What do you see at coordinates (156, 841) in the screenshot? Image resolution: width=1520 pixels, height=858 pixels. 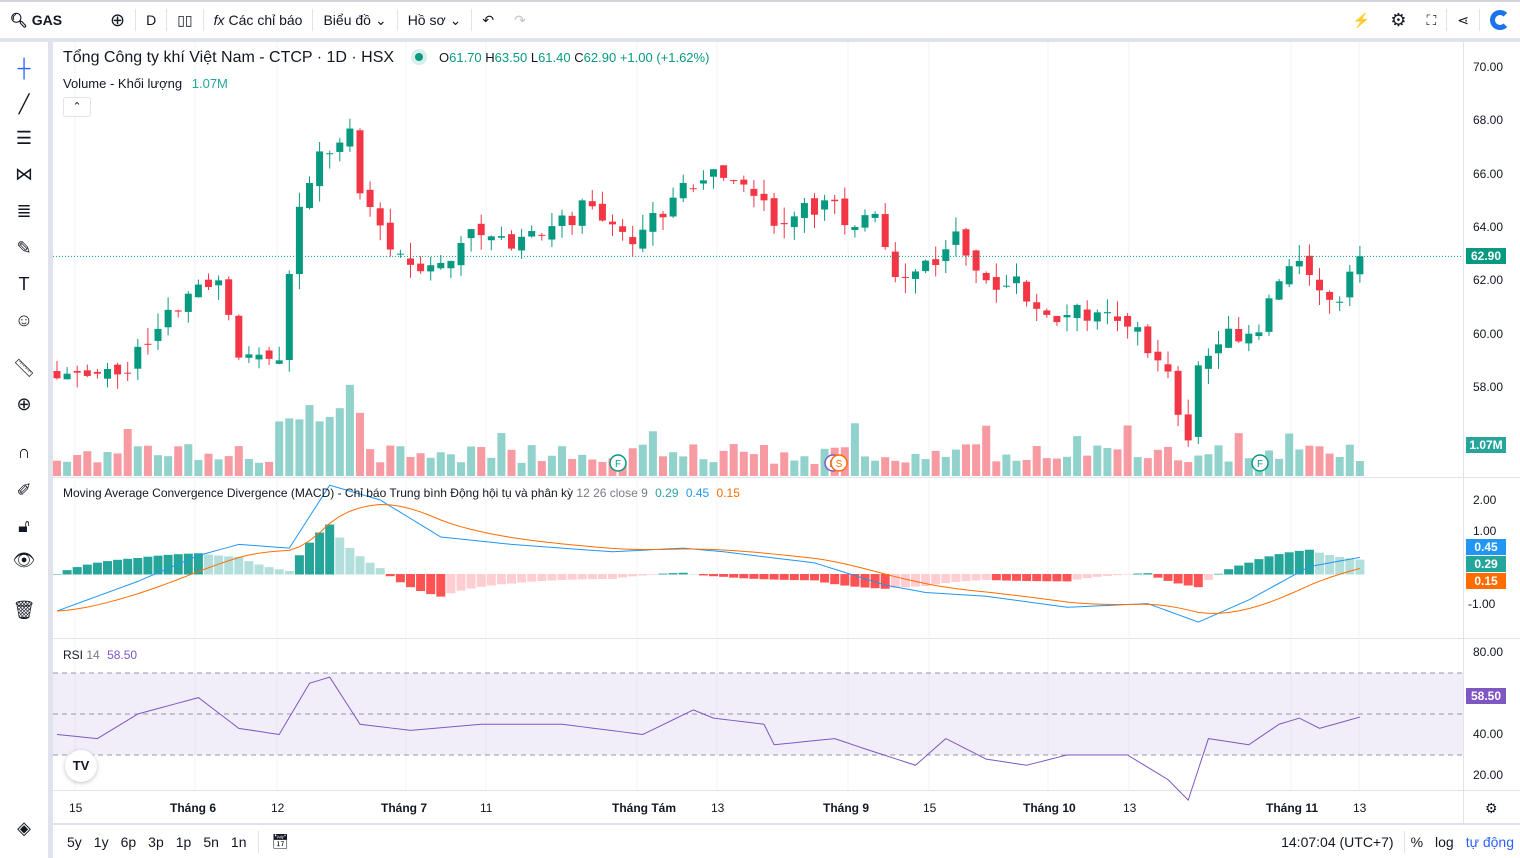 I see `range-3p: 3p` at bounding box center [156, 841].